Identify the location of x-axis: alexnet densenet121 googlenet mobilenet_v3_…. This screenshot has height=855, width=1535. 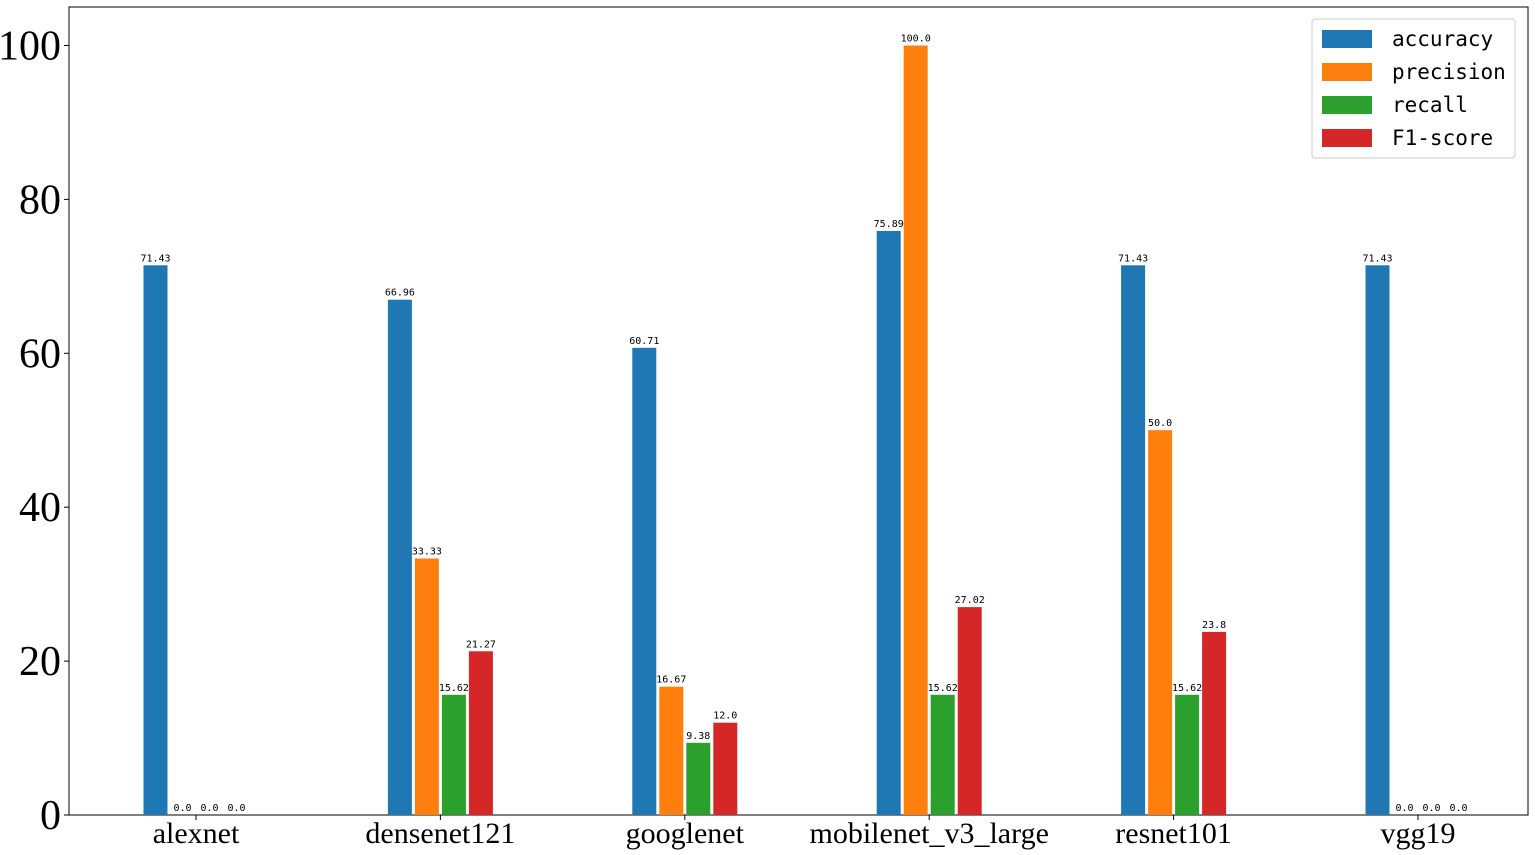
(804, 832).